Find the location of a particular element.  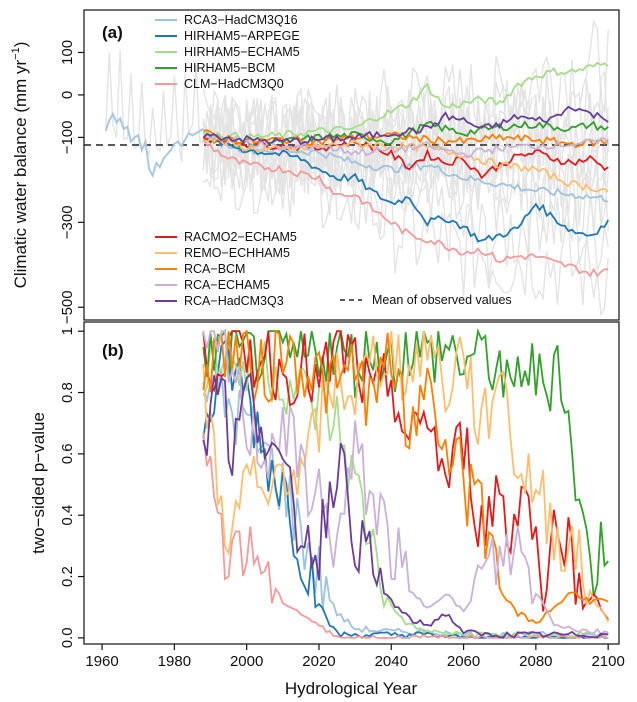

legend-label: REMO−ECHHAM5 is located at coordinates (237, 253).